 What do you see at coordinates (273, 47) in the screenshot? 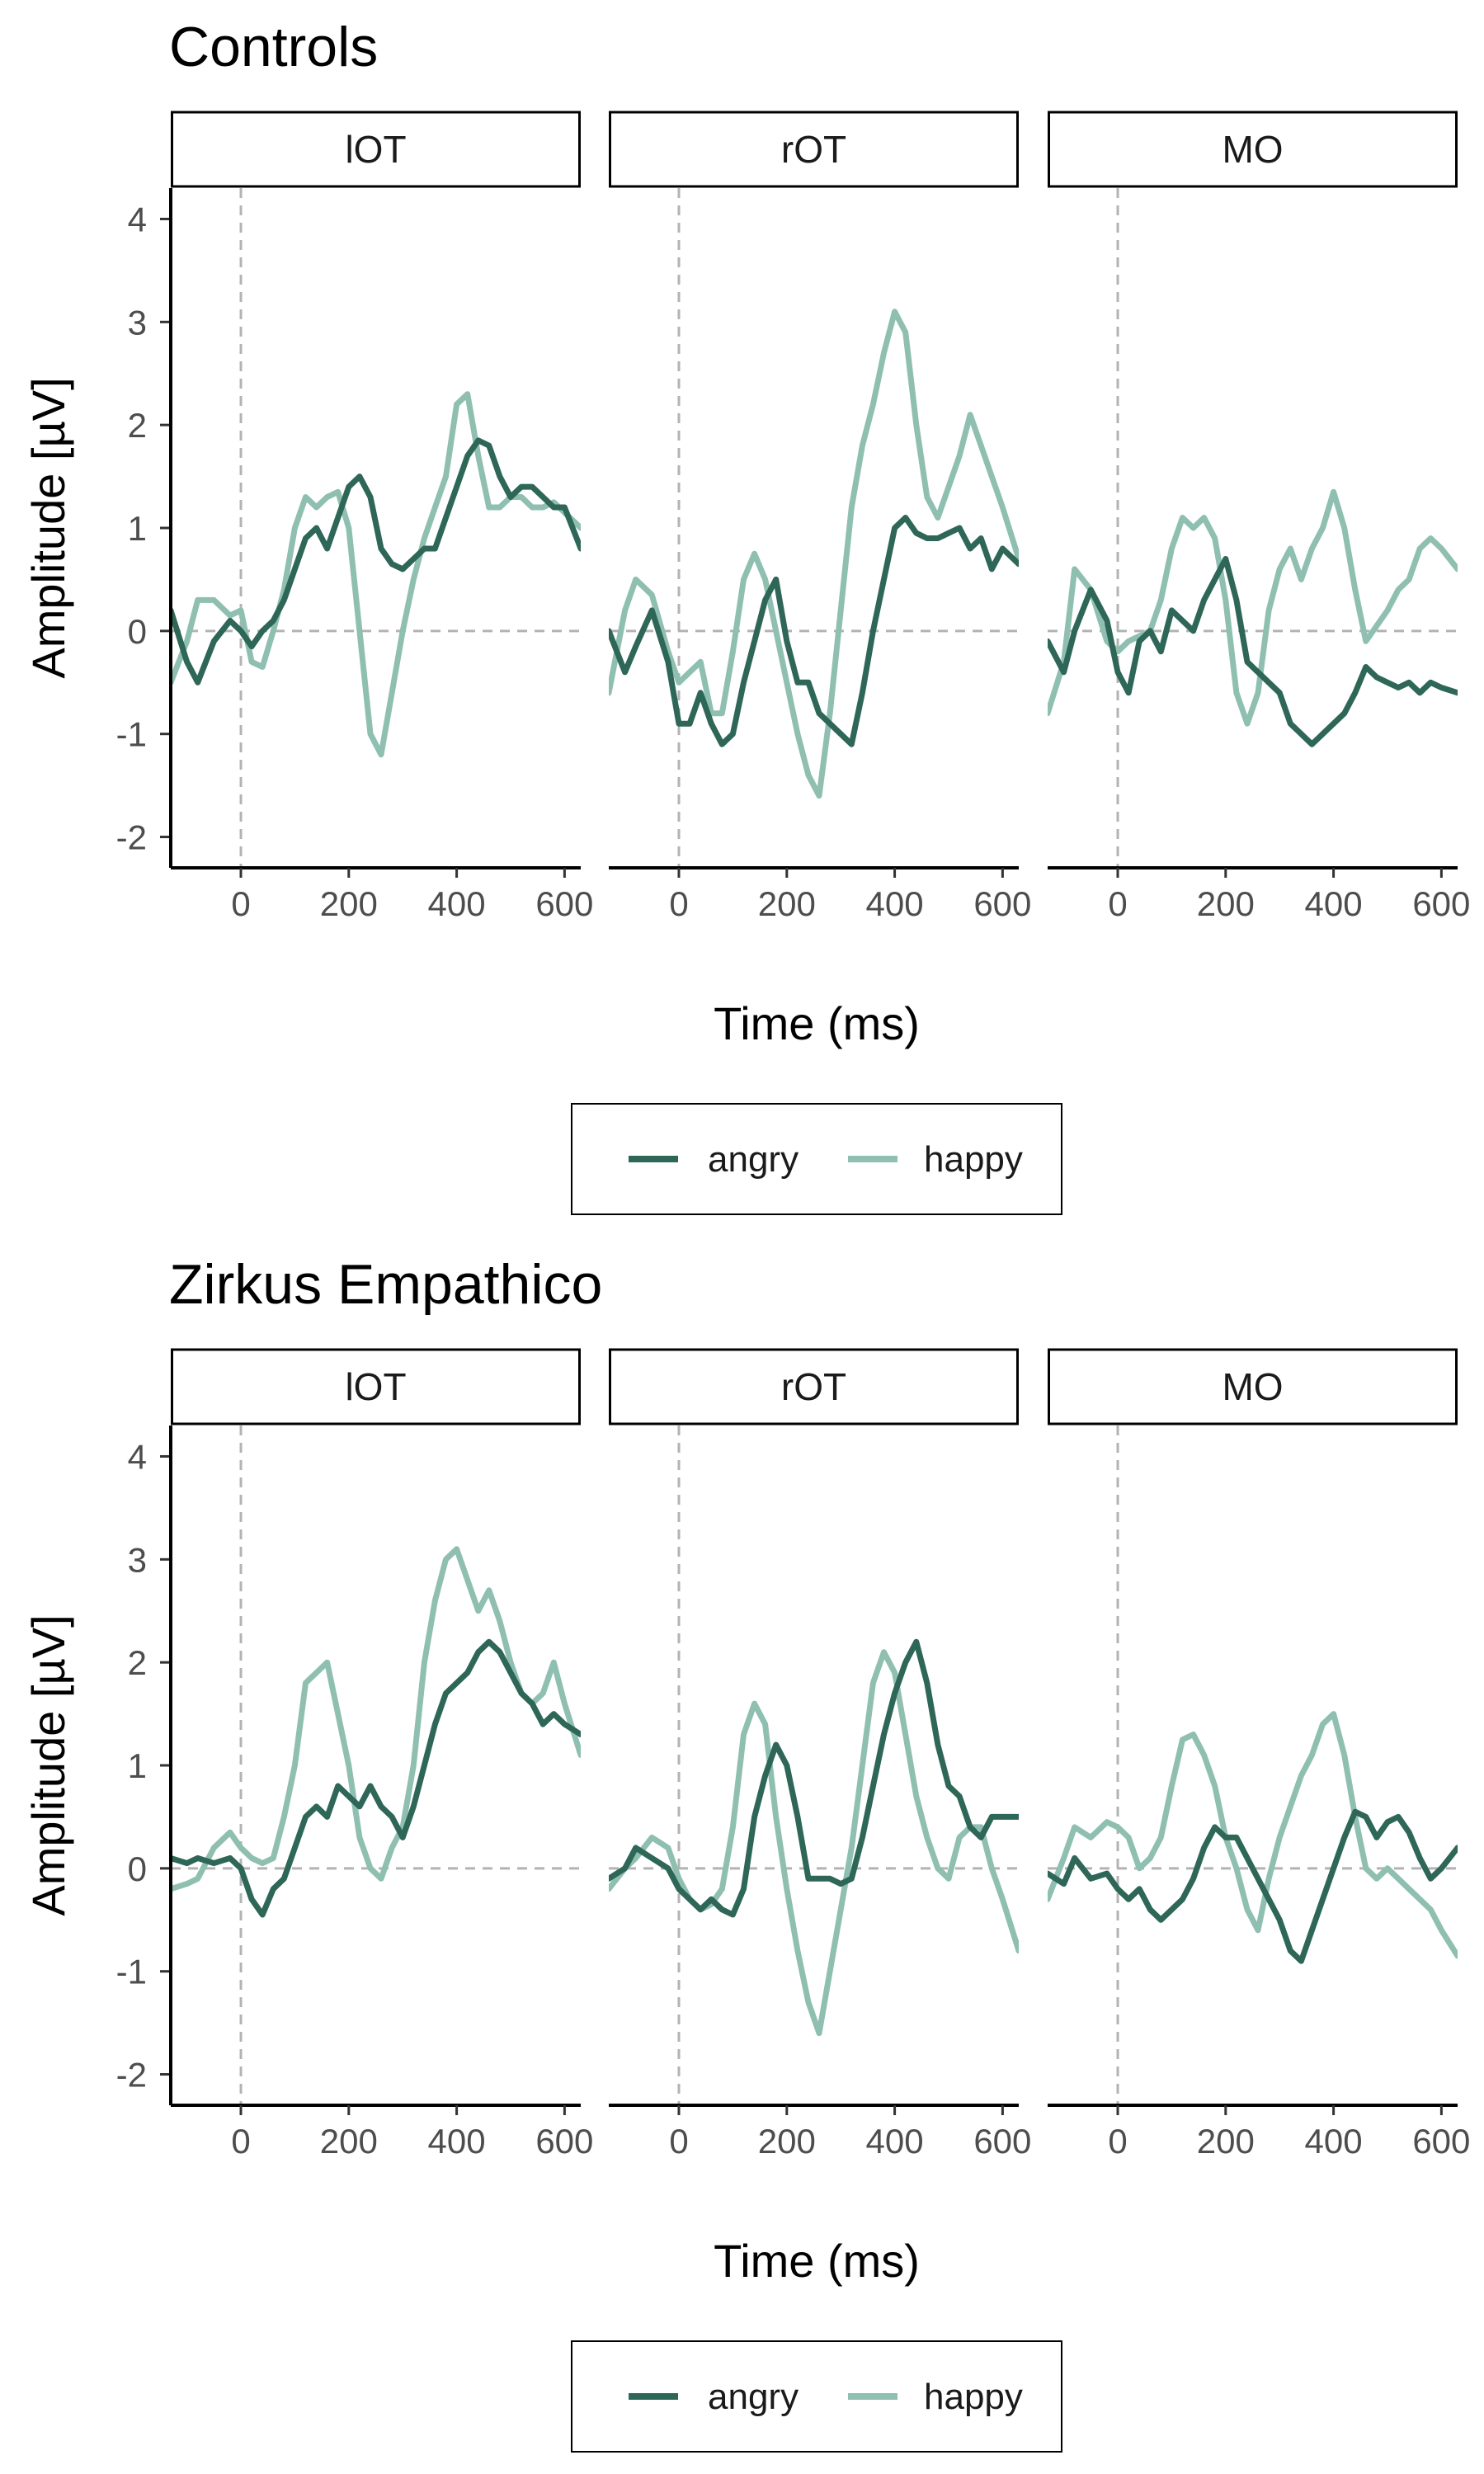
I see `chart-title: Controls` at bounding box center [273, 47].